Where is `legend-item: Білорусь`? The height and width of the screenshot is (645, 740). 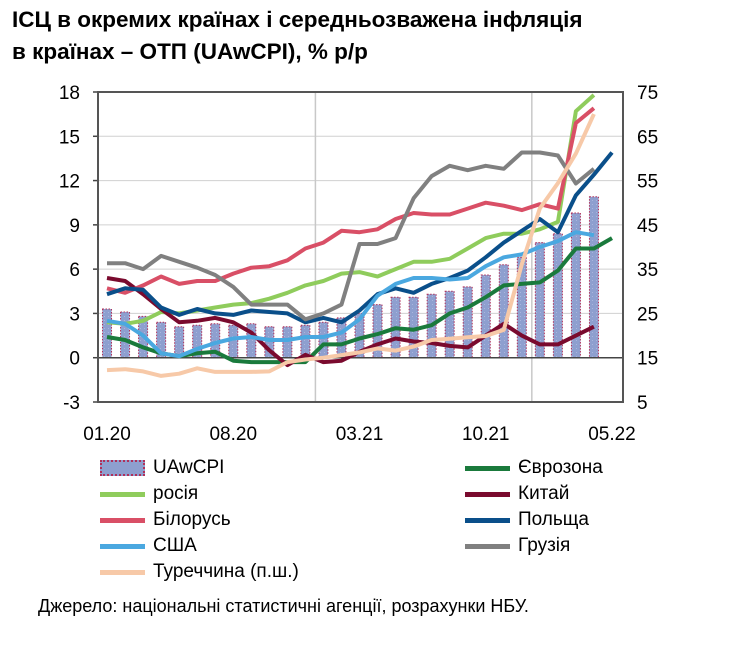
legend-item: Білорусь is located at coordinates (165, 520).